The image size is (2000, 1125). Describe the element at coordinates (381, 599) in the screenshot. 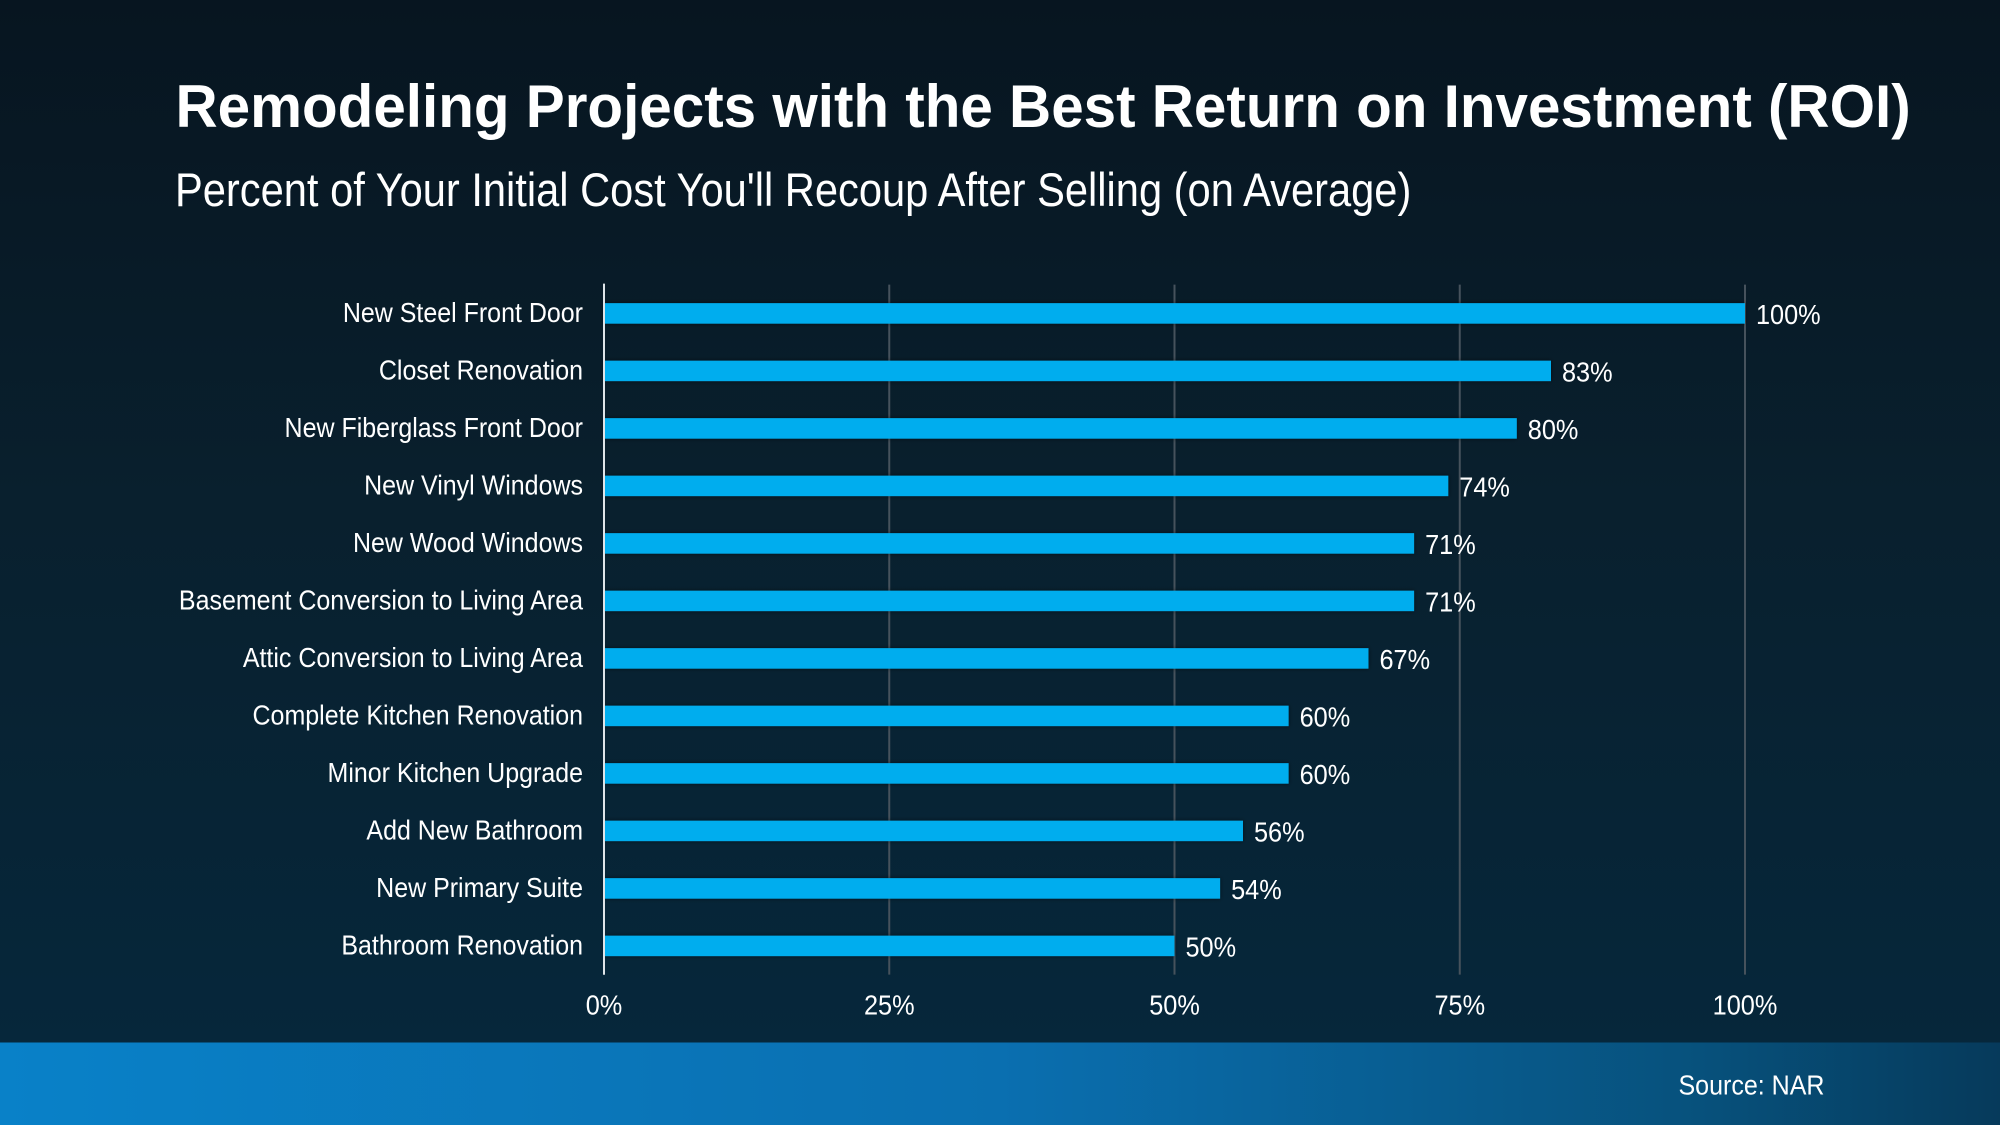

I see `svg-text:Basement Conversion to Living: Basement Conversion to Living Area` at that location.